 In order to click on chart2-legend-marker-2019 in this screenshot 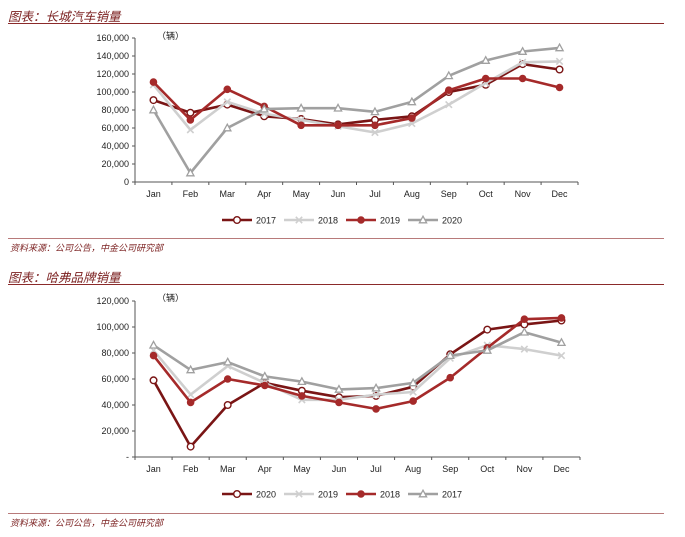, I will do `click(299, 494)`.